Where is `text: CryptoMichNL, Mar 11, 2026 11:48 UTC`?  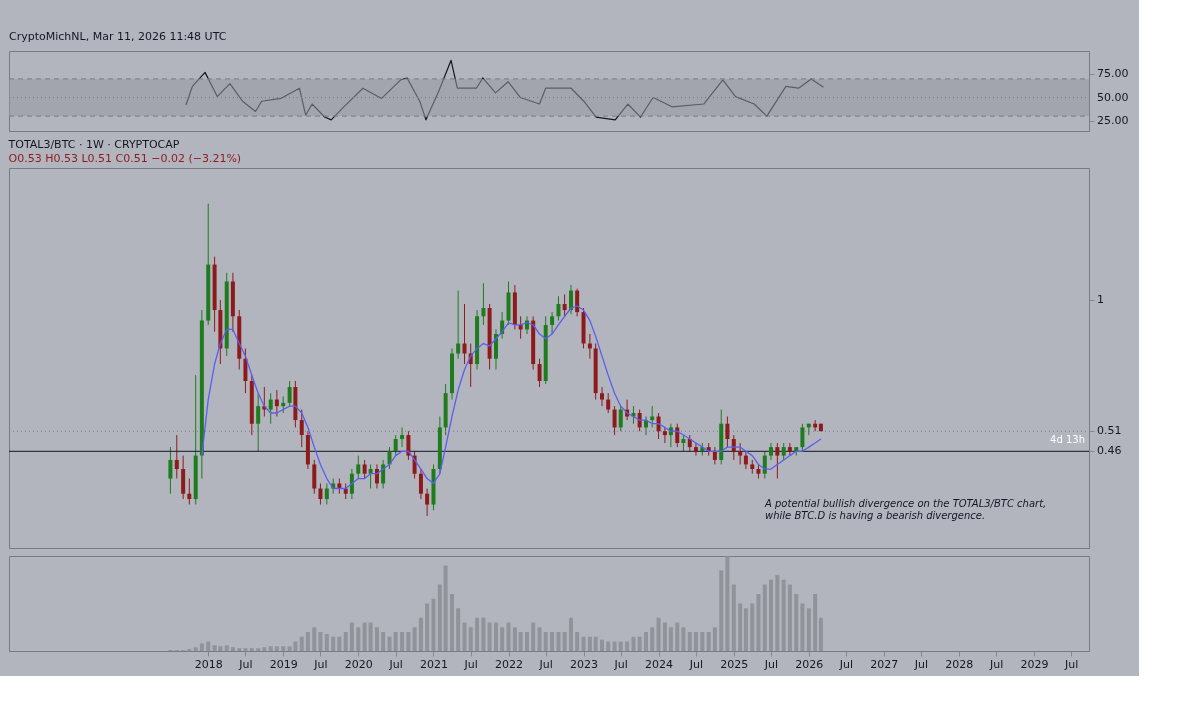 text: CryptoMichNL, Mar 11, 2026 11:48 UTC is located at coordinates (118, 36).